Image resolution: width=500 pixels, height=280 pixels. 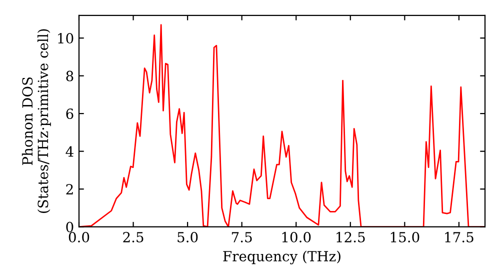 What do you see at coordinates (70, 114) in the screenshot?
I see `y-tick-label: 6` at bounding box center [70, 114].